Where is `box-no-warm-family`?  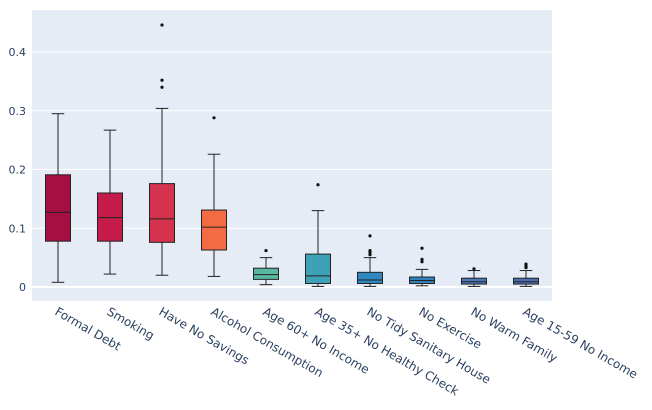
box-no-warm-family is located at coordinates (474, 277).